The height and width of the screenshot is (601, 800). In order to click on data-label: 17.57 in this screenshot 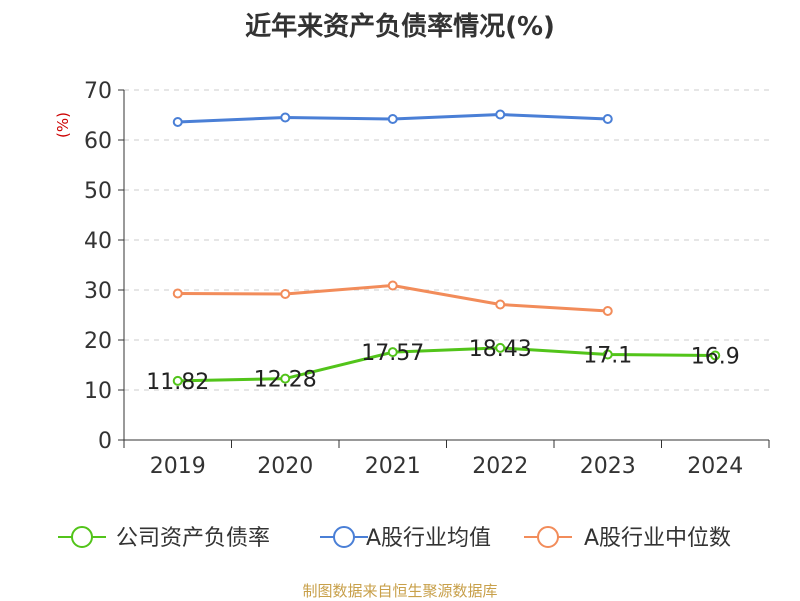, I will do `click(392, 353)`.